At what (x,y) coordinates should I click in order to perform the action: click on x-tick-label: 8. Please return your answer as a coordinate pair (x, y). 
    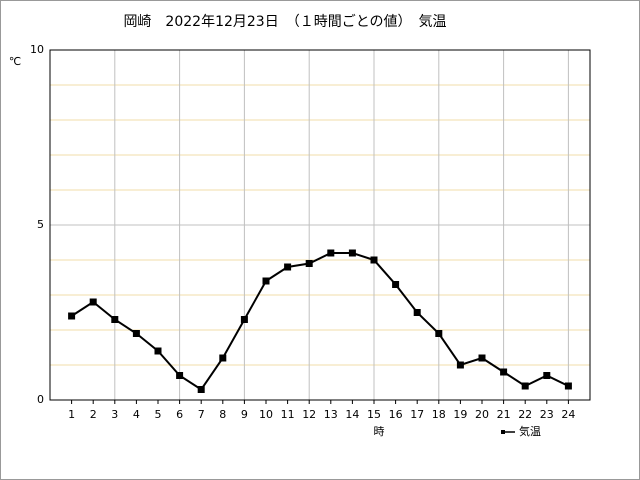
    Looking at the image, I should click on (222, 414).